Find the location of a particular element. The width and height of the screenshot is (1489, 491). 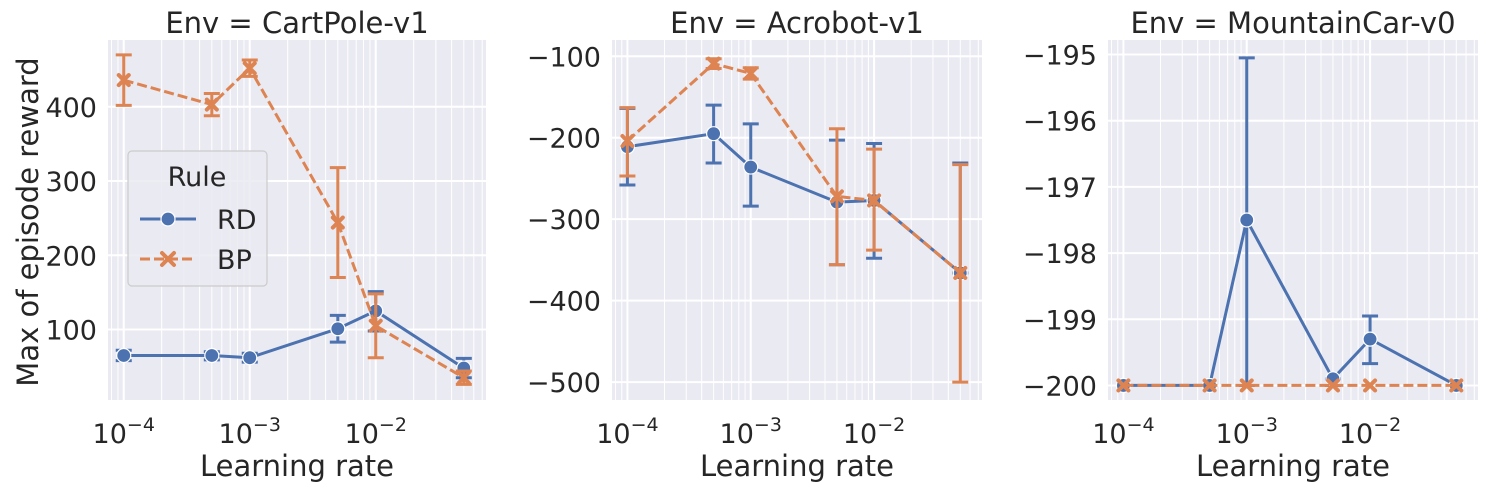

legend-rd-label: RD is located at coordinates (237, 220).